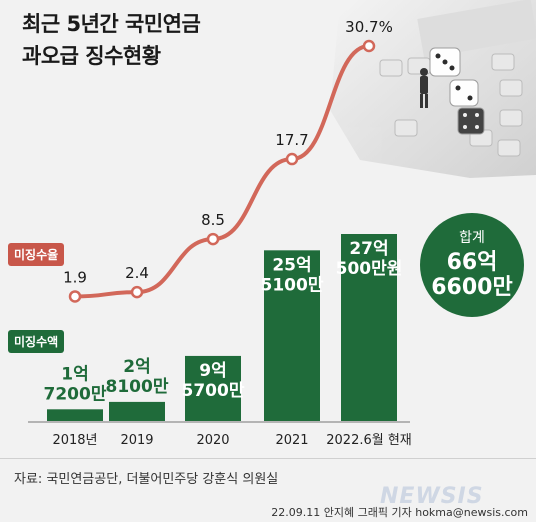 This screenshot has height=522, width=536. What do you see at coordinates (472, 287) in the screenshot?
I see `total-value-line2: 6600만` at bounding box center [472, 287].